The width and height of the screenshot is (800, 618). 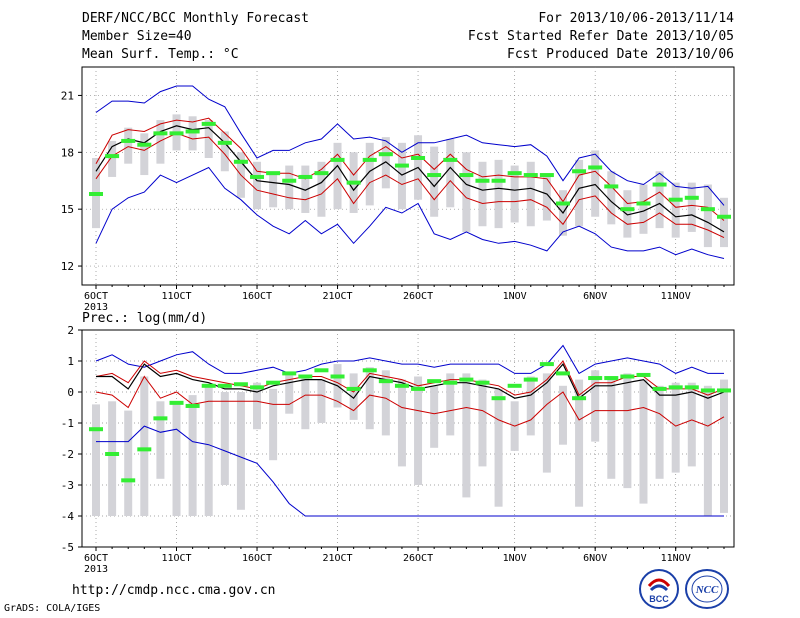 What do you see at coordinates (409, 359) in the screenshot?
I see `series-line-max` at bounding box center [409, 359].